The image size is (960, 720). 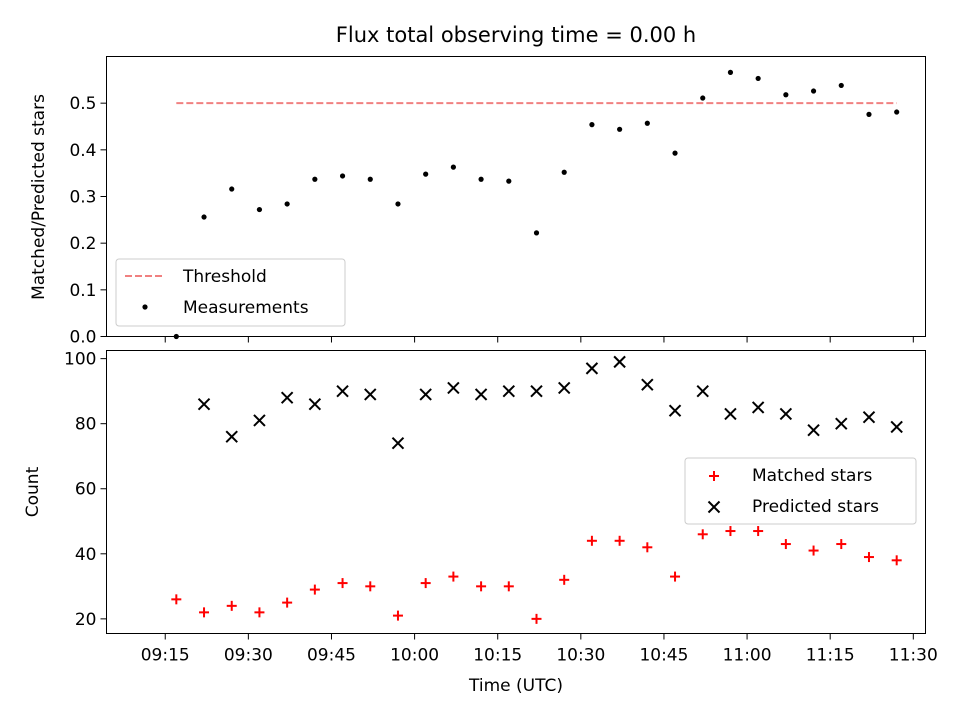 I want to click on bottom-legend: Matched stars Predicted stars, so click(x=800, y=491).